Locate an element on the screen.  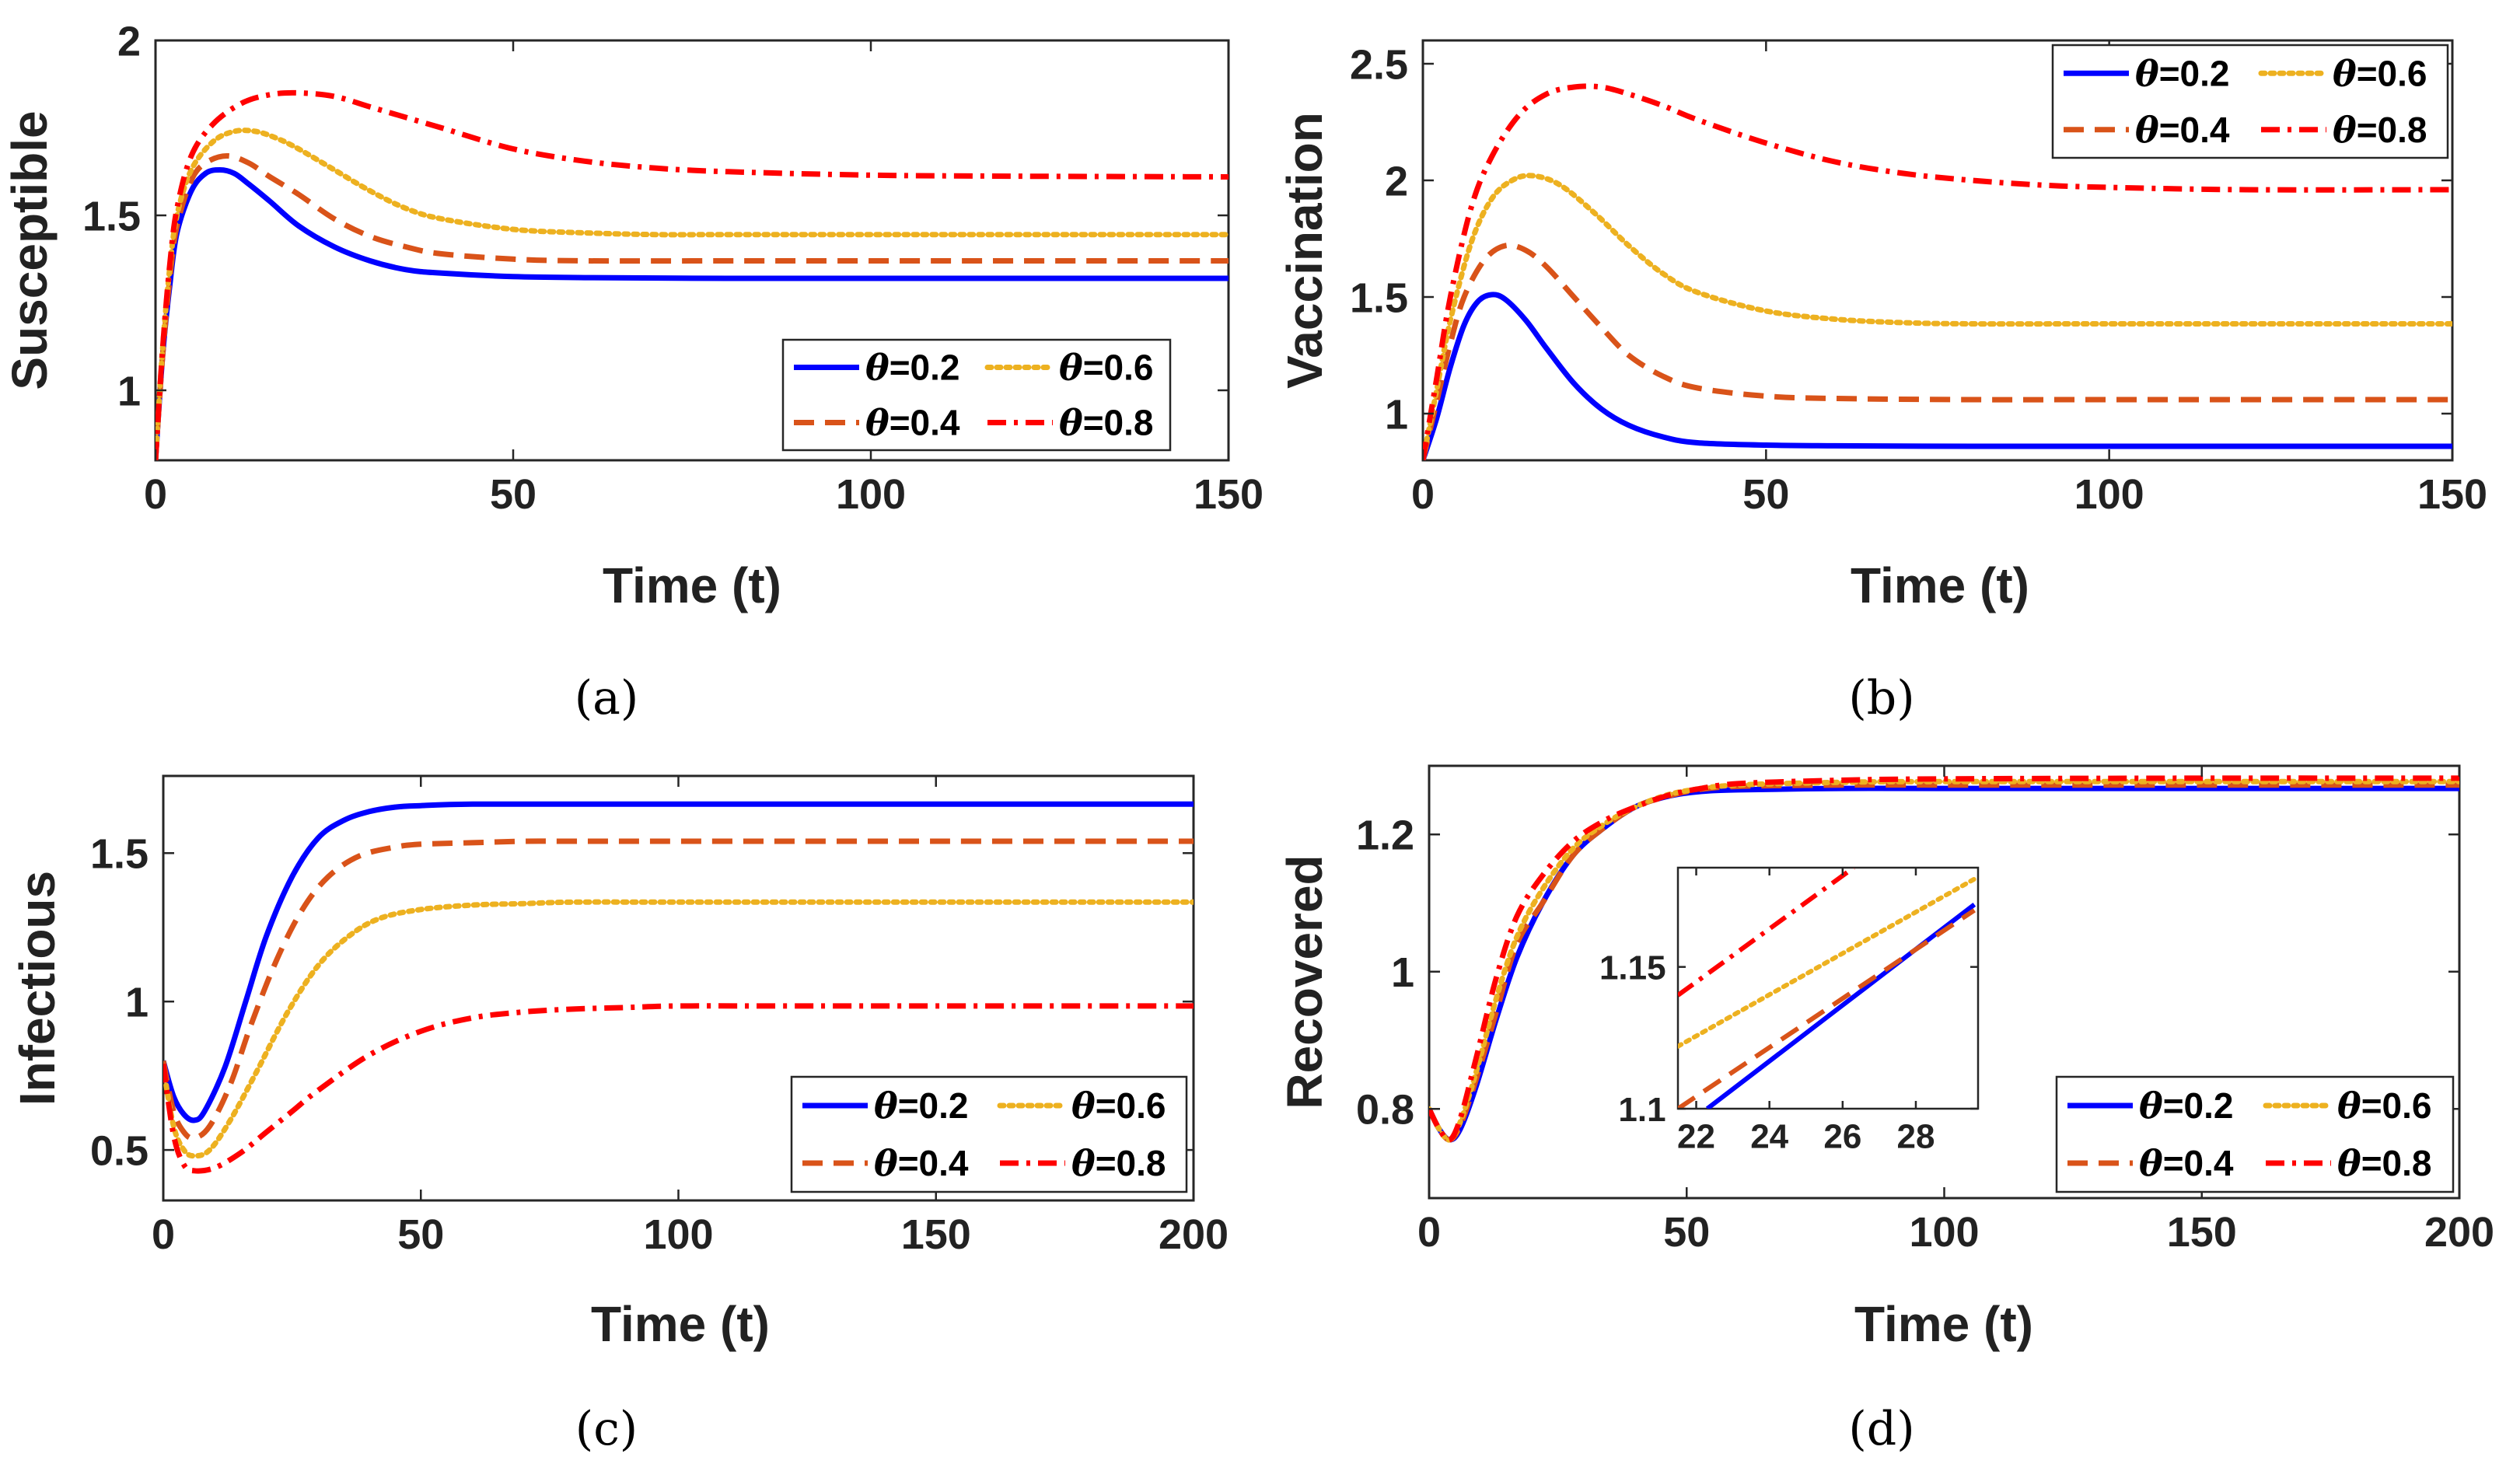
panel-d-legend-box is located at coordinates (2255, 1134).